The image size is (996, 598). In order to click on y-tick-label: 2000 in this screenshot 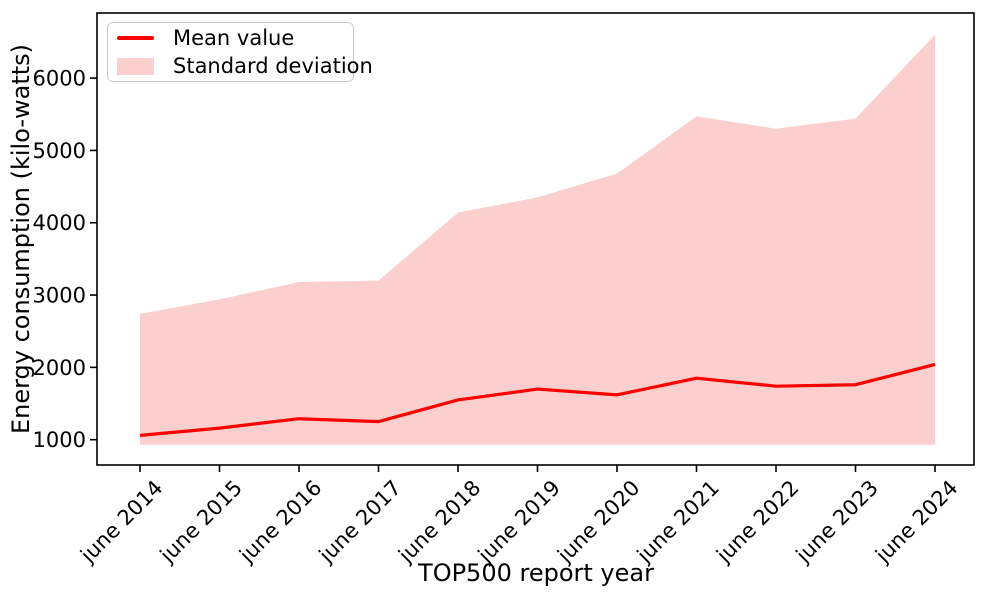, I will do `click(59, 368)`.